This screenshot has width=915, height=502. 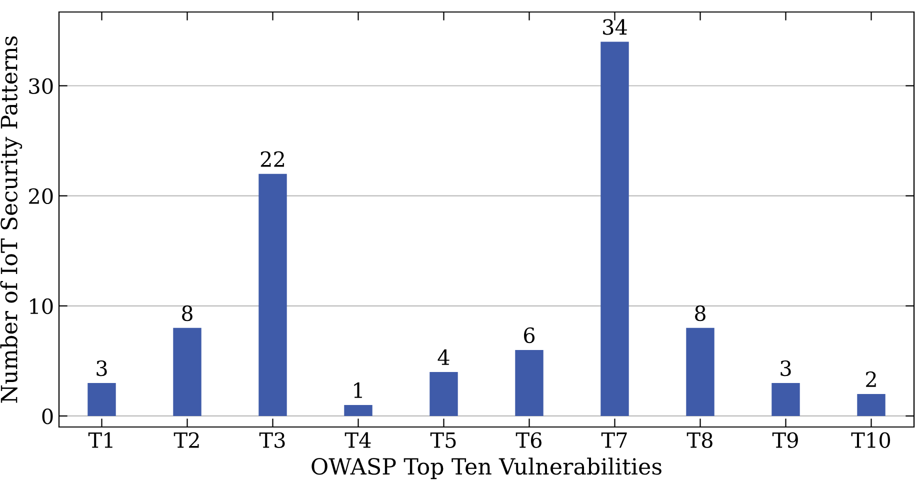 I want to click on y-tick-label: 30, so click(x=41, y=86).